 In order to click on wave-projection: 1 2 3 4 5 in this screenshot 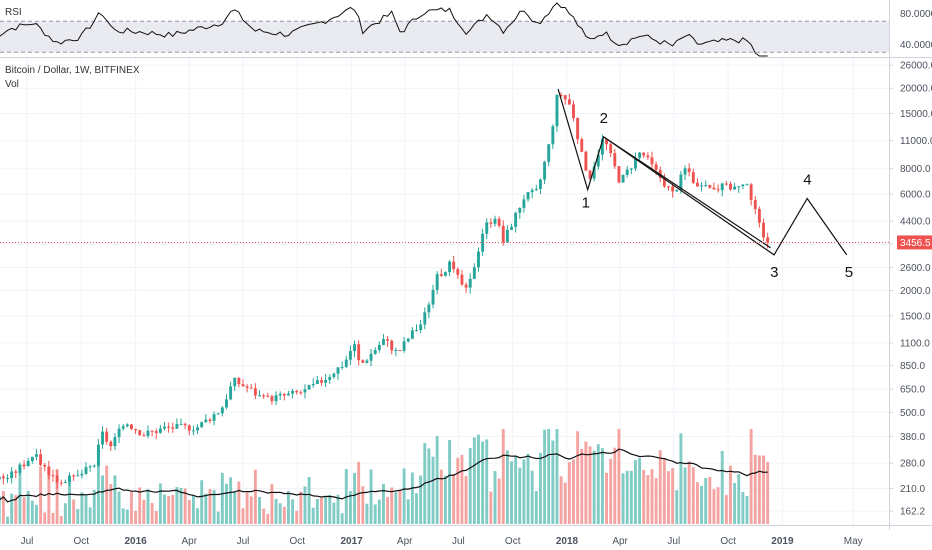, I will do `click(705, 184)`.